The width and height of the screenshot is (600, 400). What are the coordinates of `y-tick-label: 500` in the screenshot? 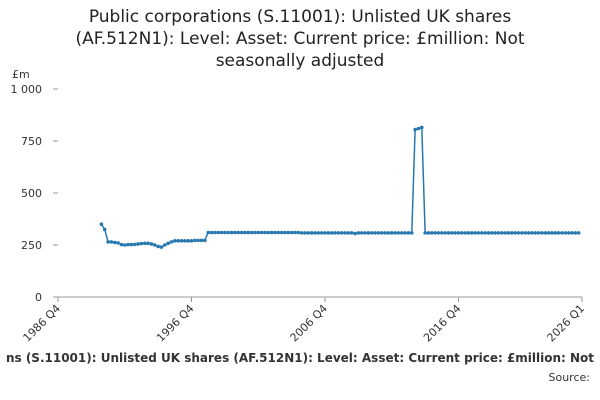 It's located at (31, 193).